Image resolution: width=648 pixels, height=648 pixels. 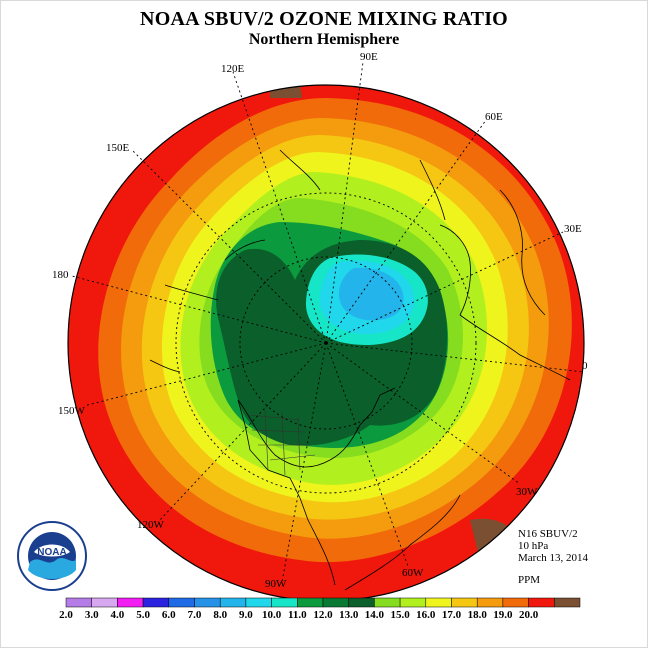 I want to click on lon-label-90e: 90E, so click(x=369, y=57).